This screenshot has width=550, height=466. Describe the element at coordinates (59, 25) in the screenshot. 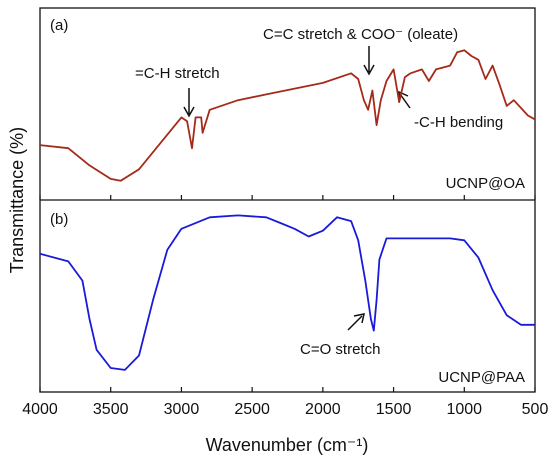

I see `panel-label: (a)` at that location.